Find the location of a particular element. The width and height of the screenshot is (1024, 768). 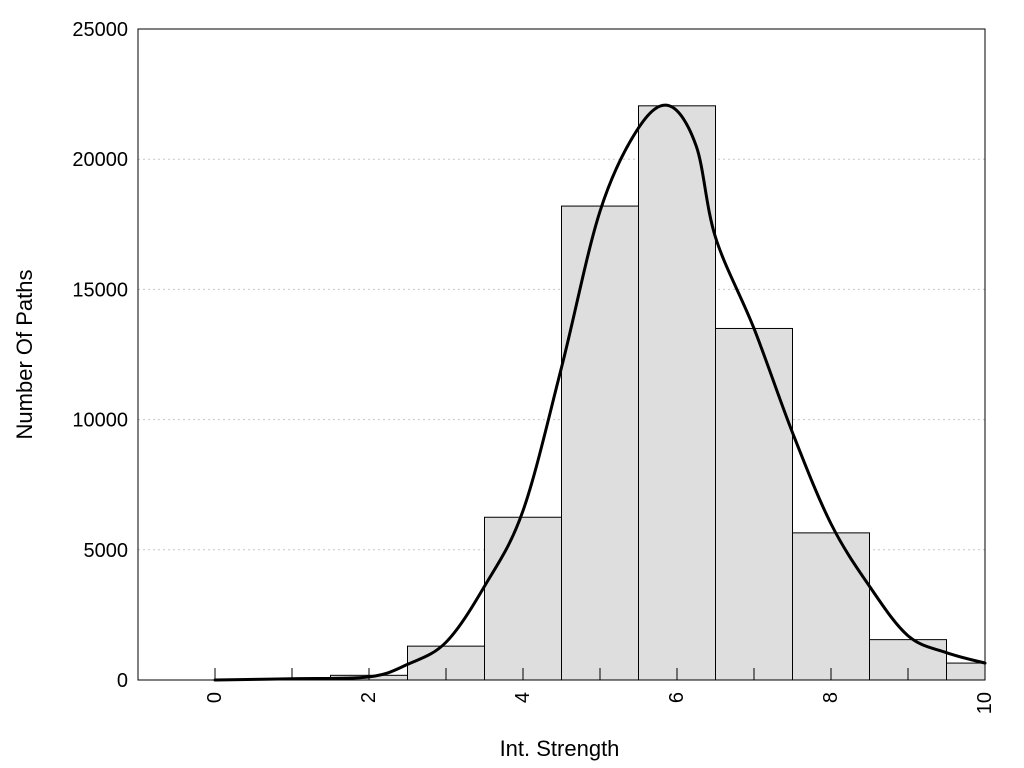

x-tick-label: 6 is located at coordinates (677, 697).